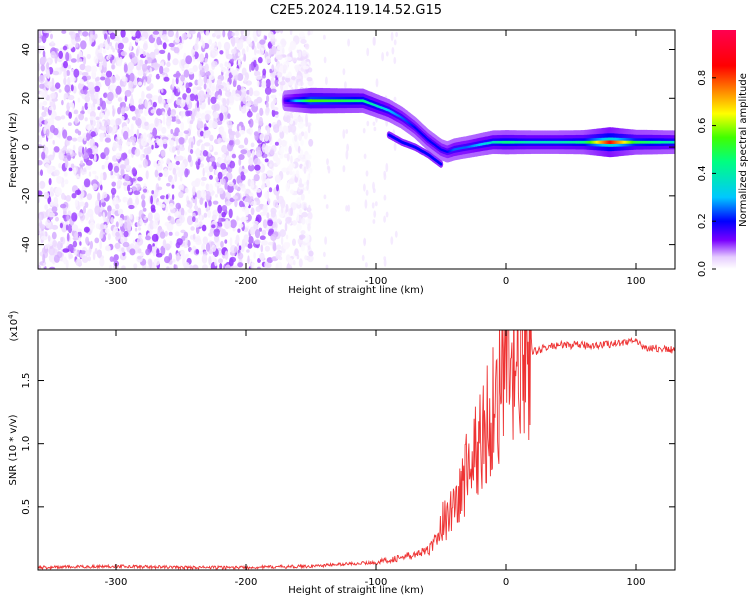 The height and width of the screenshot is (600, 750). I want to click on y-tick-label: 40, so click(26, 49).